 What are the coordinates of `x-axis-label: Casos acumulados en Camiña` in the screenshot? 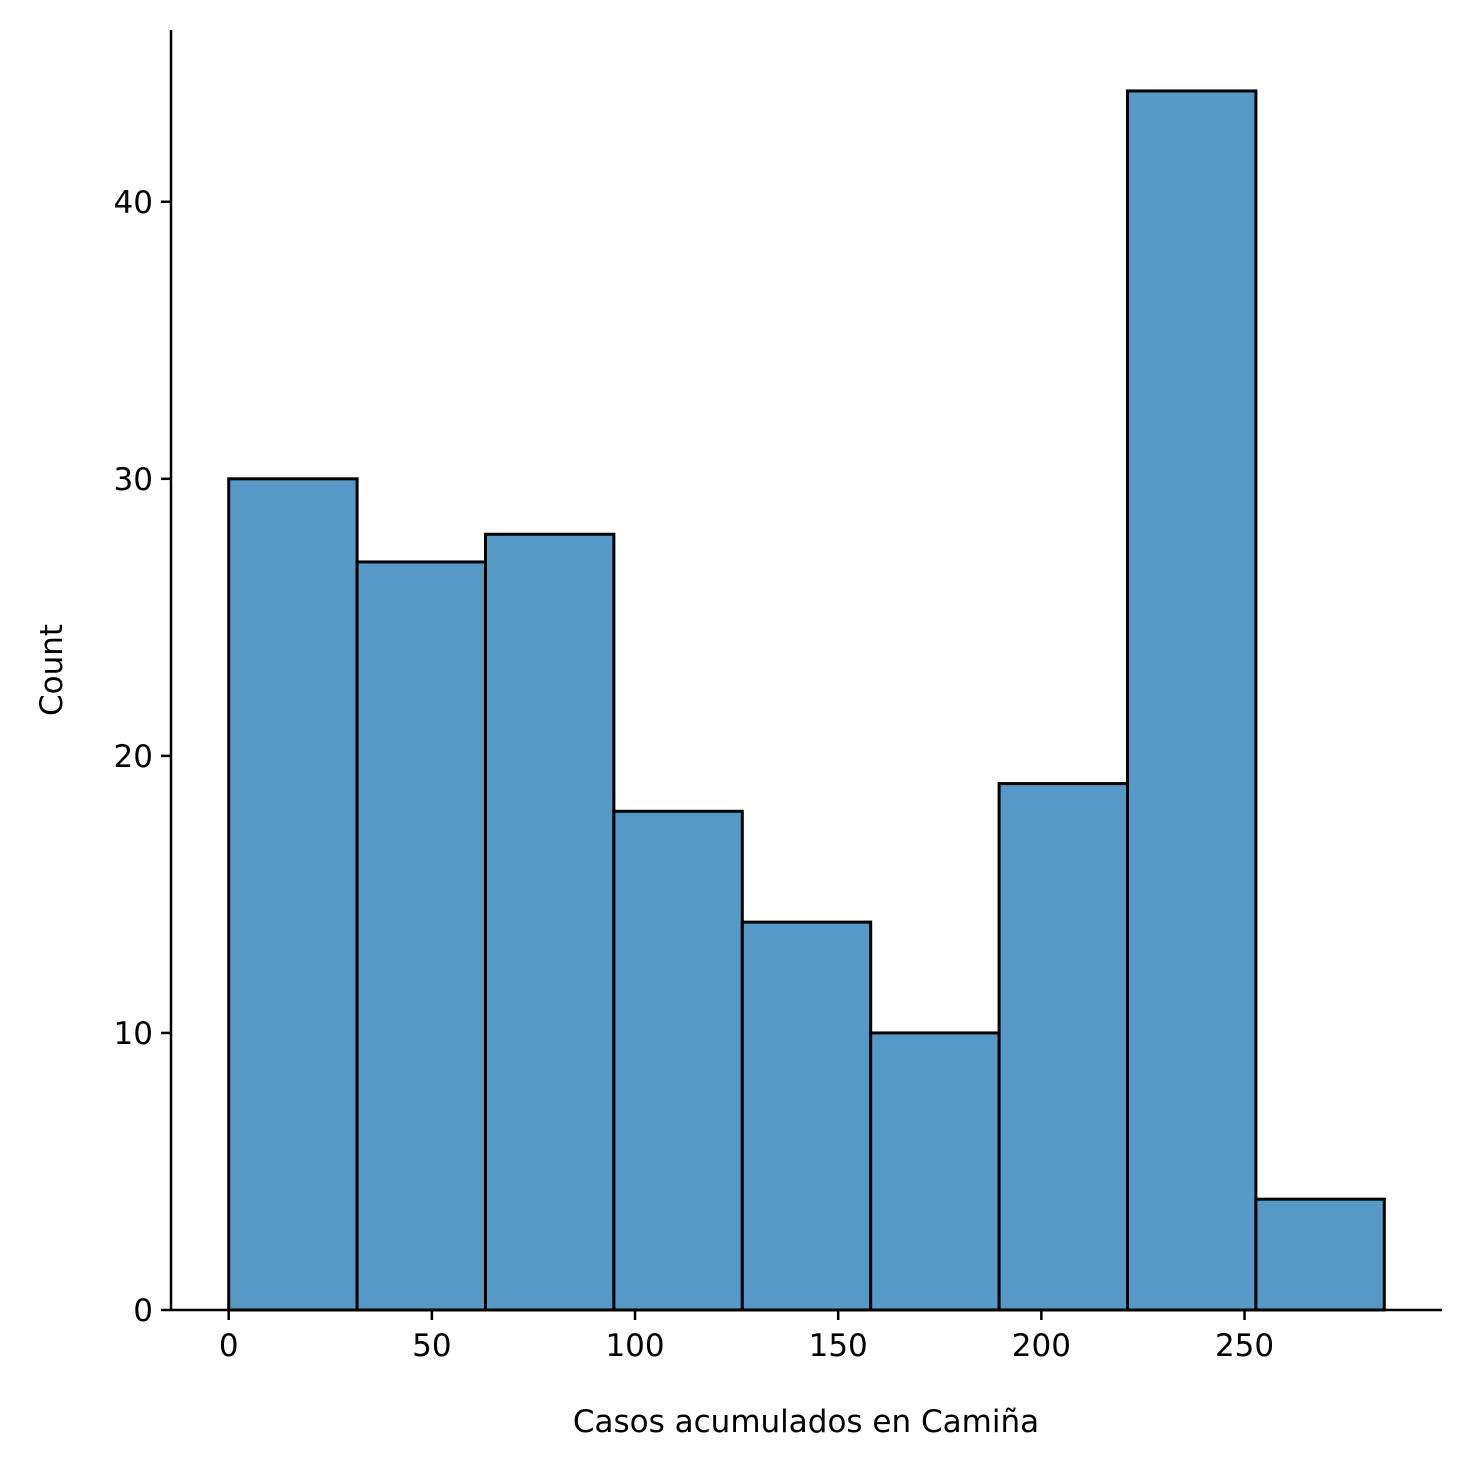 It's located at (806, 1422).